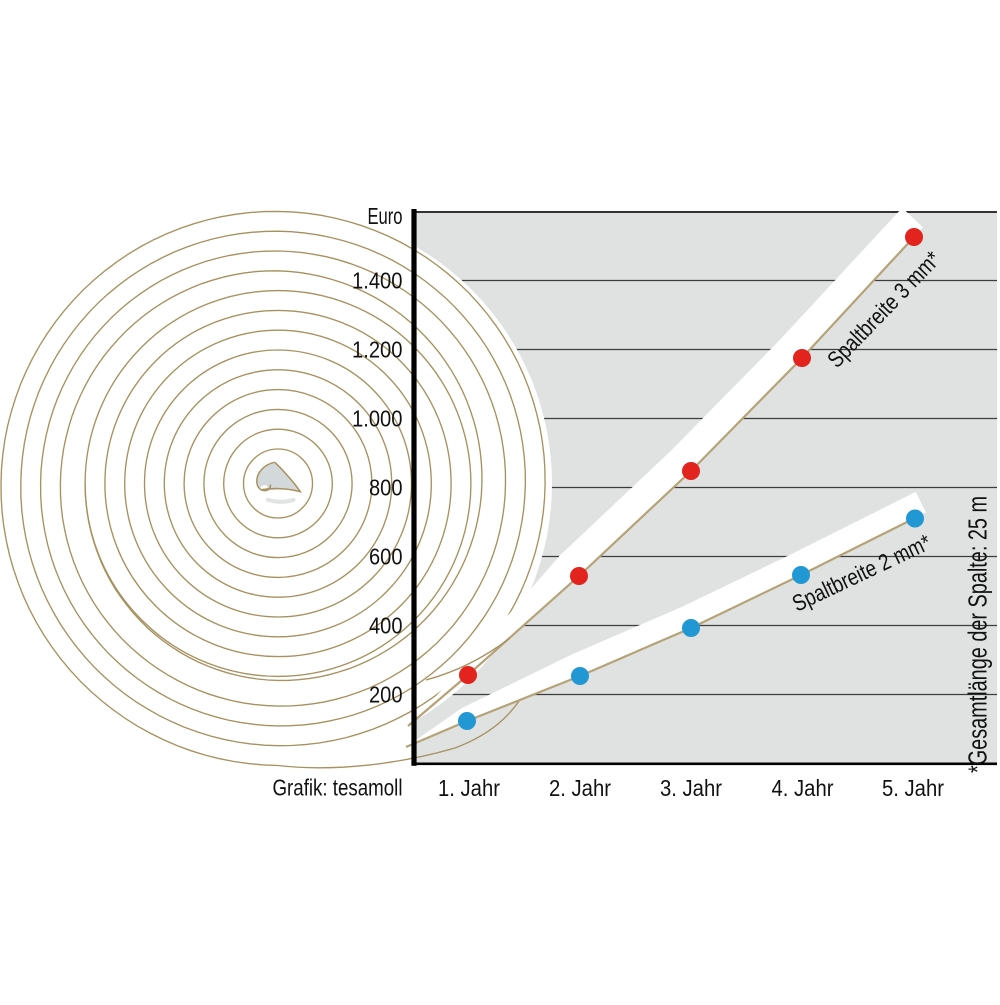 The width and height of the screenshot is (1000, 1005). Describe the element at coordinates (386, 488) in the screenshot. I see `svg-text: 800` at that location.